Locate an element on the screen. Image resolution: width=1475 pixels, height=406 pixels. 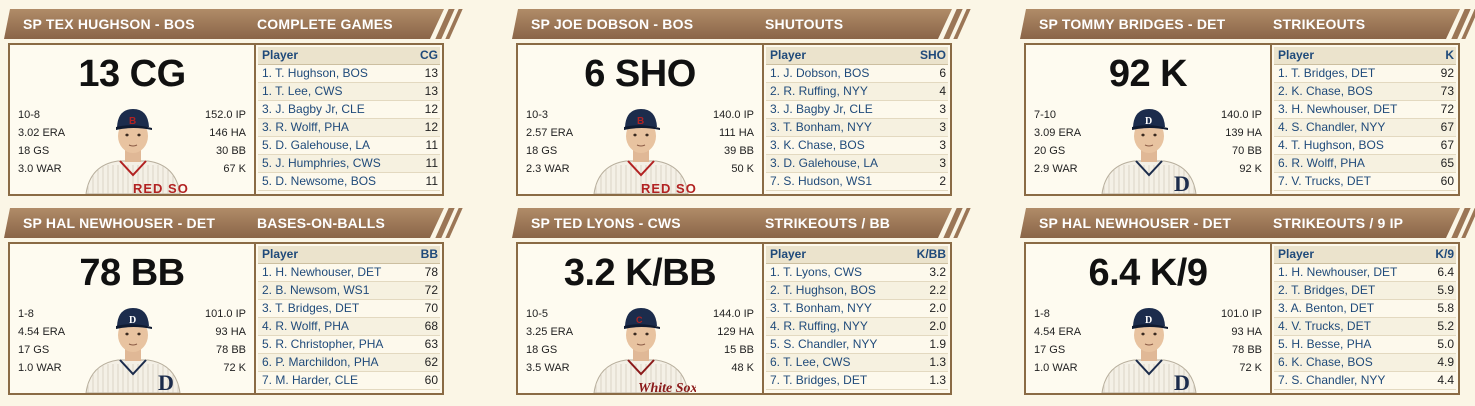
table-row: 1. H. Newhouser, DET 78 is located at coordinates (349, 273).